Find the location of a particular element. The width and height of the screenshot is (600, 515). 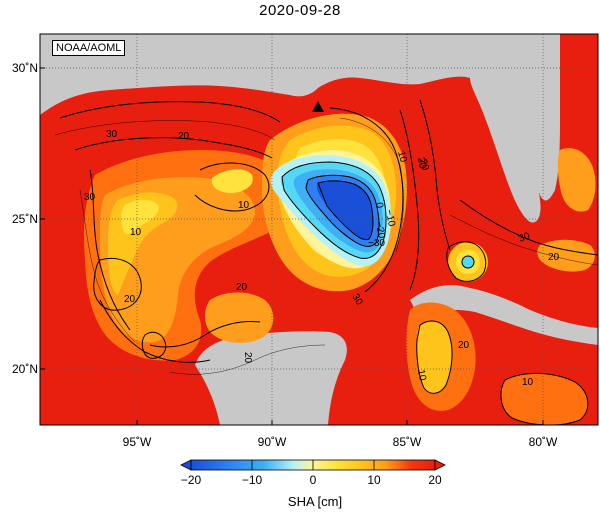

lat-label: 30˚N is located at coordinates (24, 68).